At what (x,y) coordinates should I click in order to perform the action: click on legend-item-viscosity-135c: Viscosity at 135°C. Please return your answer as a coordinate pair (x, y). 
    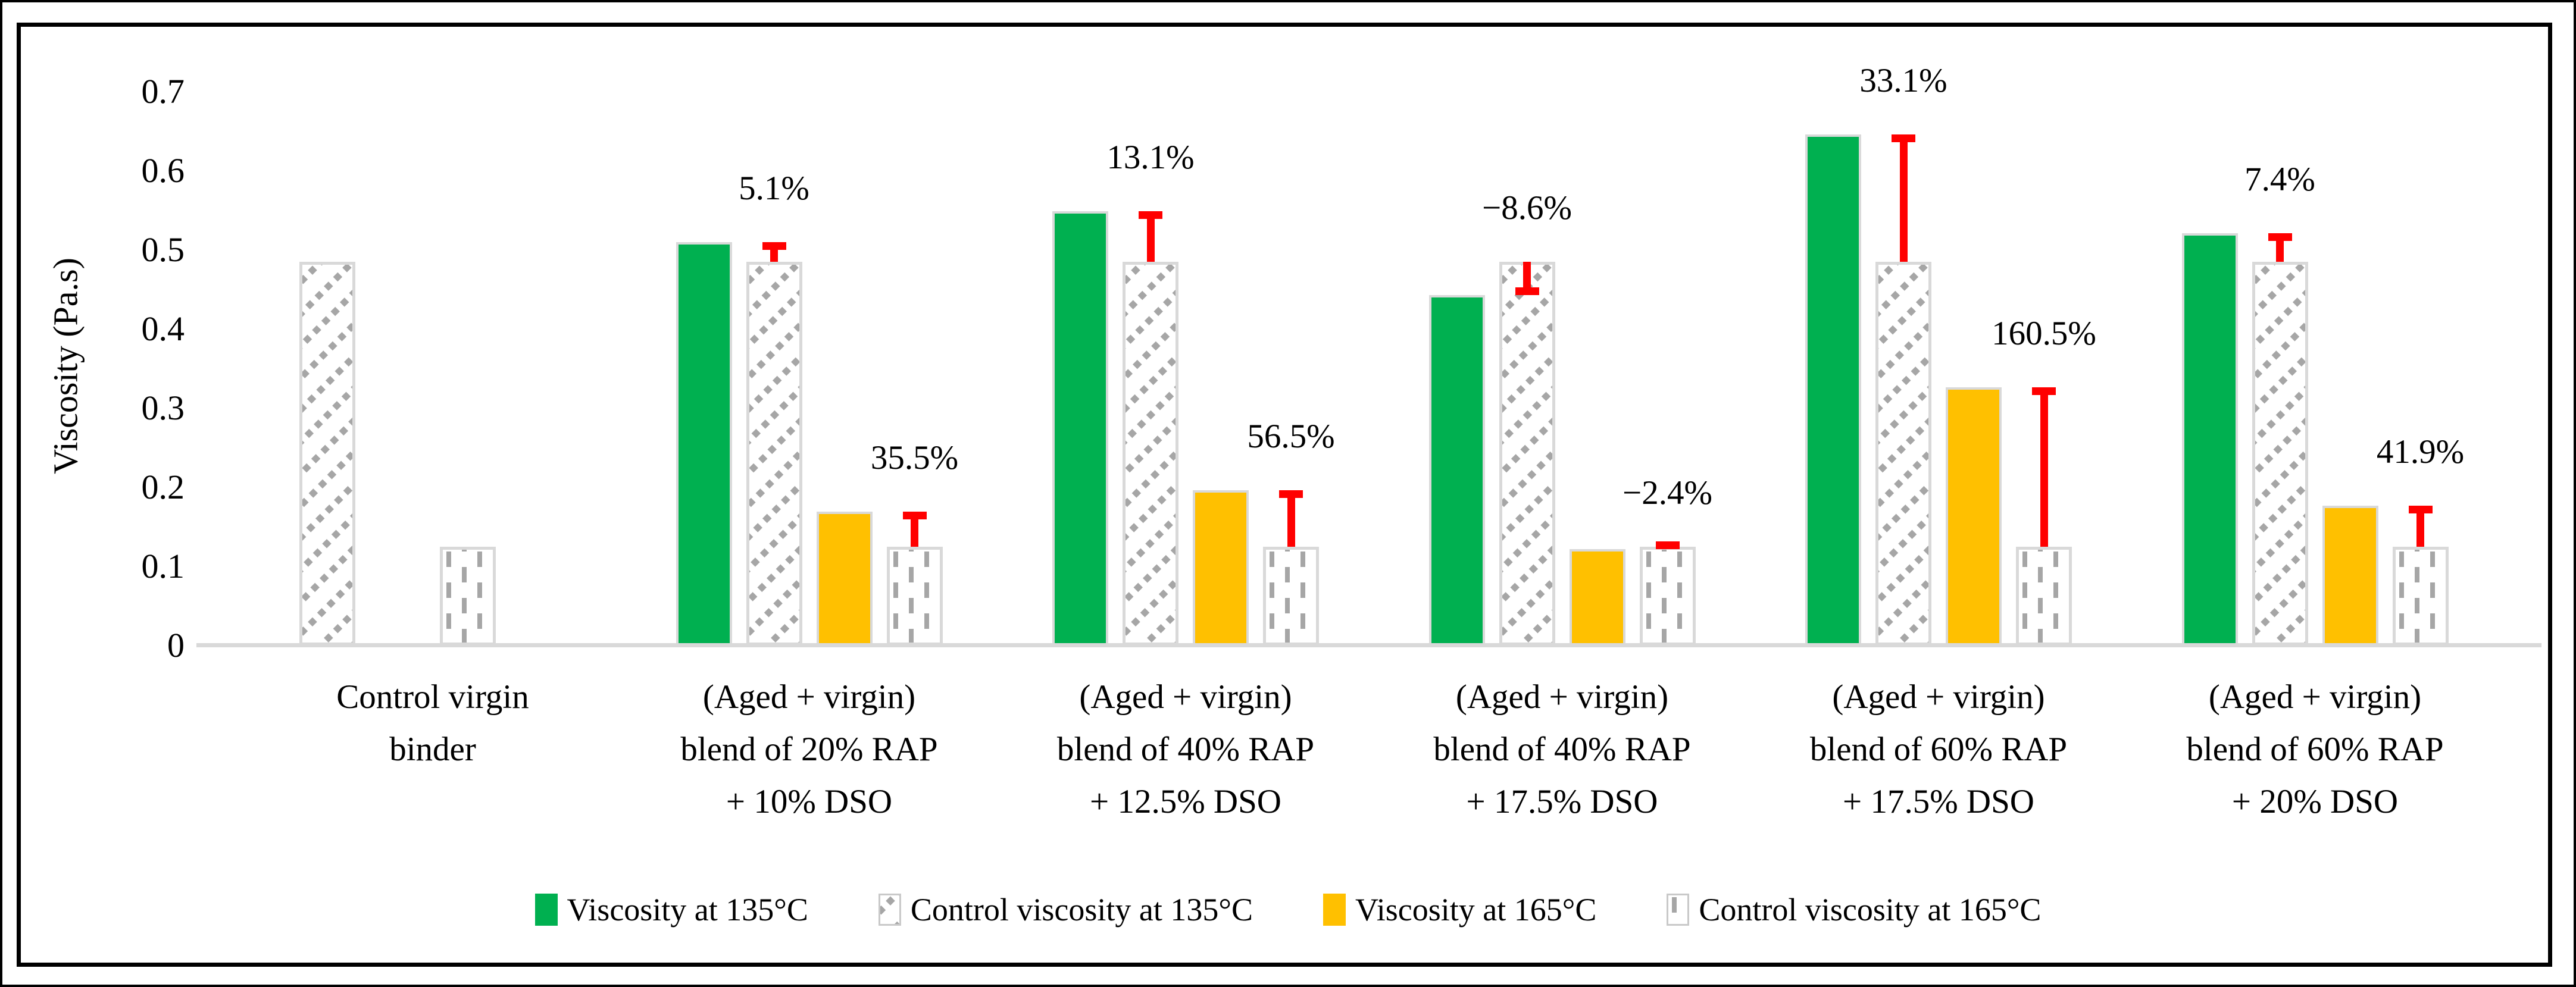
    Looking at the image, I should click on (671, 909).